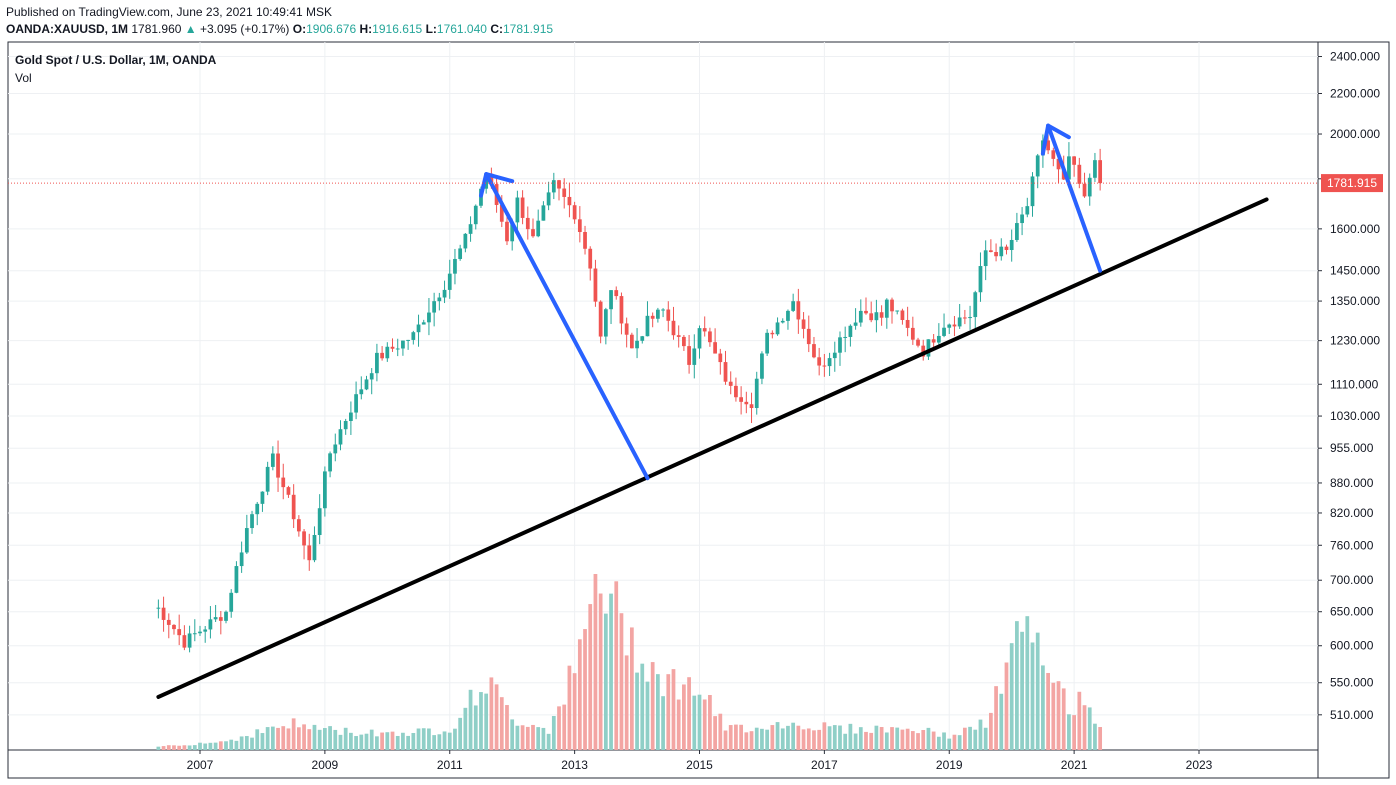 This screenshot has height=785, width=1396. Describe the element at coordinates (1355, 341) in the screenshot. I see `y-tick-label: 1230.000` at that location.